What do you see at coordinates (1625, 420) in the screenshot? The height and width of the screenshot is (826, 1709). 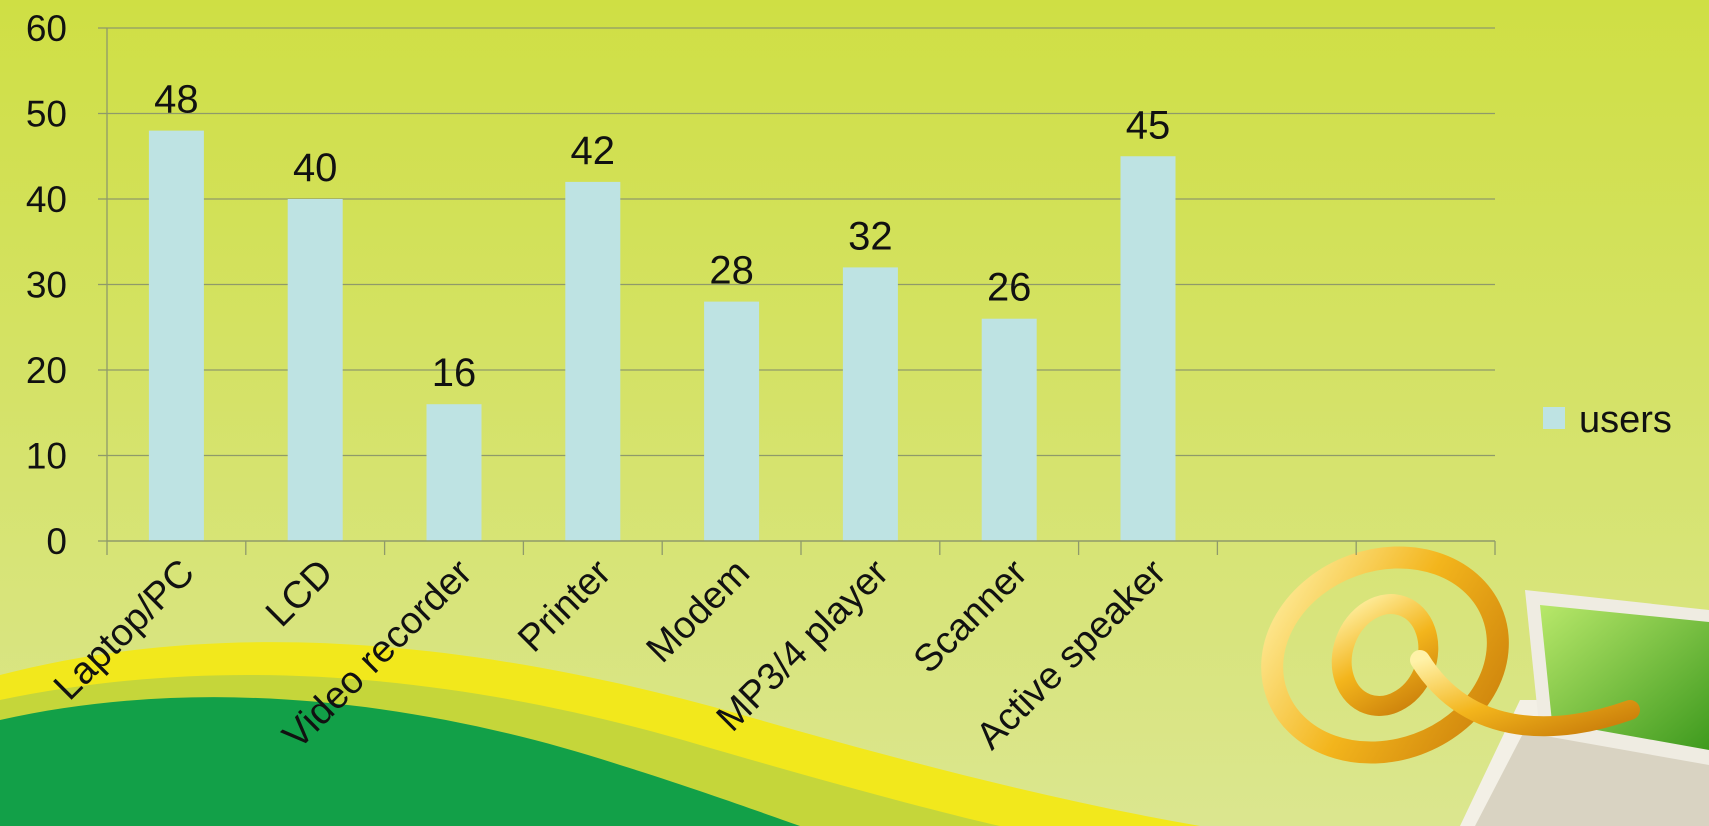 I see `legend-label: users` at bounding box center [1625, 420].